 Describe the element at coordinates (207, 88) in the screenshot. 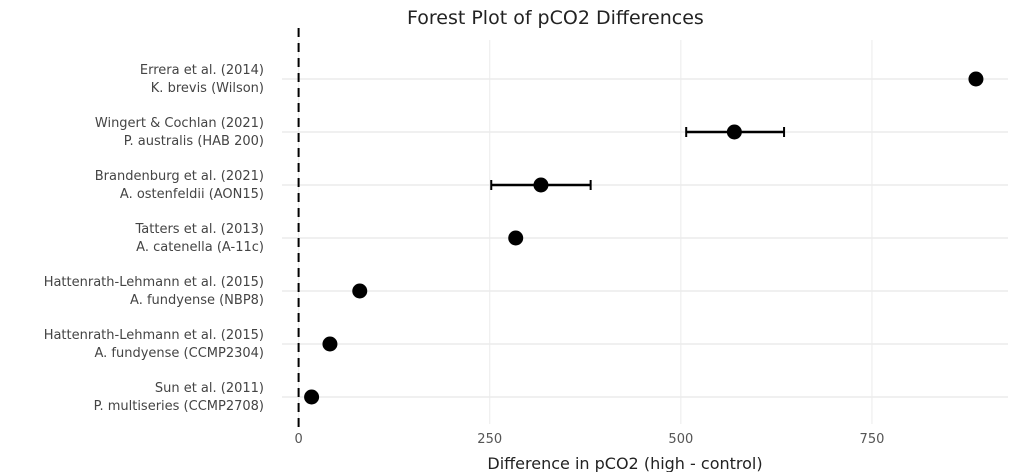

I see `row-strain-label: K. brevis (Wilson)` at that location.